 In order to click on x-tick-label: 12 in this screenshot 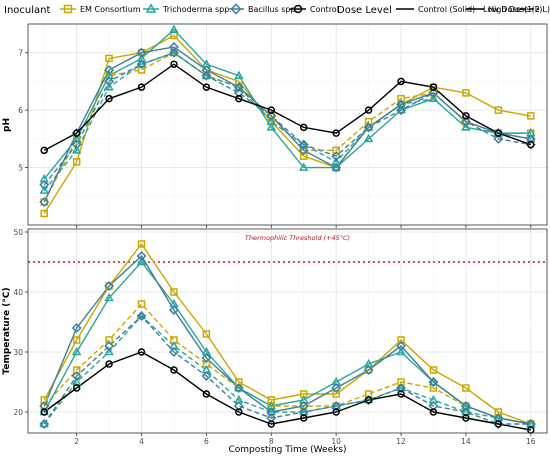, I will do `click(401, 441)`.